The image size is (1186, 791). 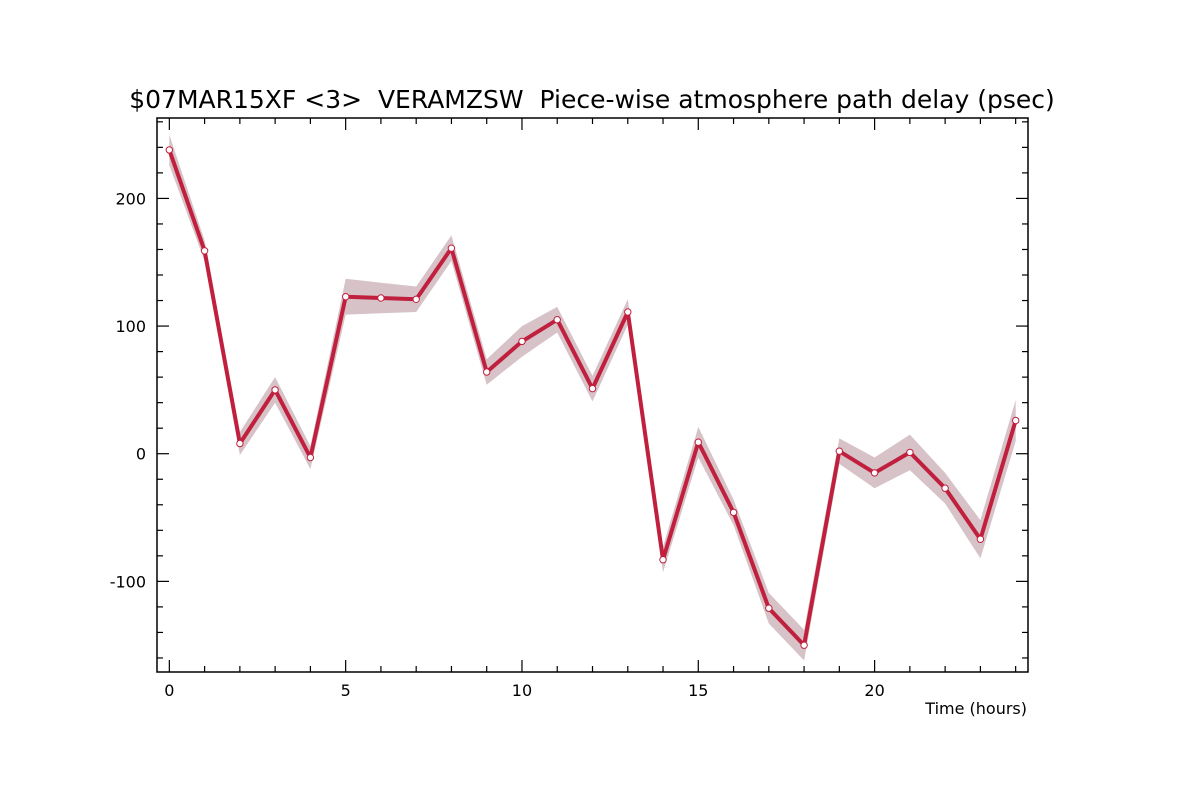 What do you see at coordinates (141, 454) in the screenshot?
I see `y-tick-label: 0` at bounding box center [141, 454].